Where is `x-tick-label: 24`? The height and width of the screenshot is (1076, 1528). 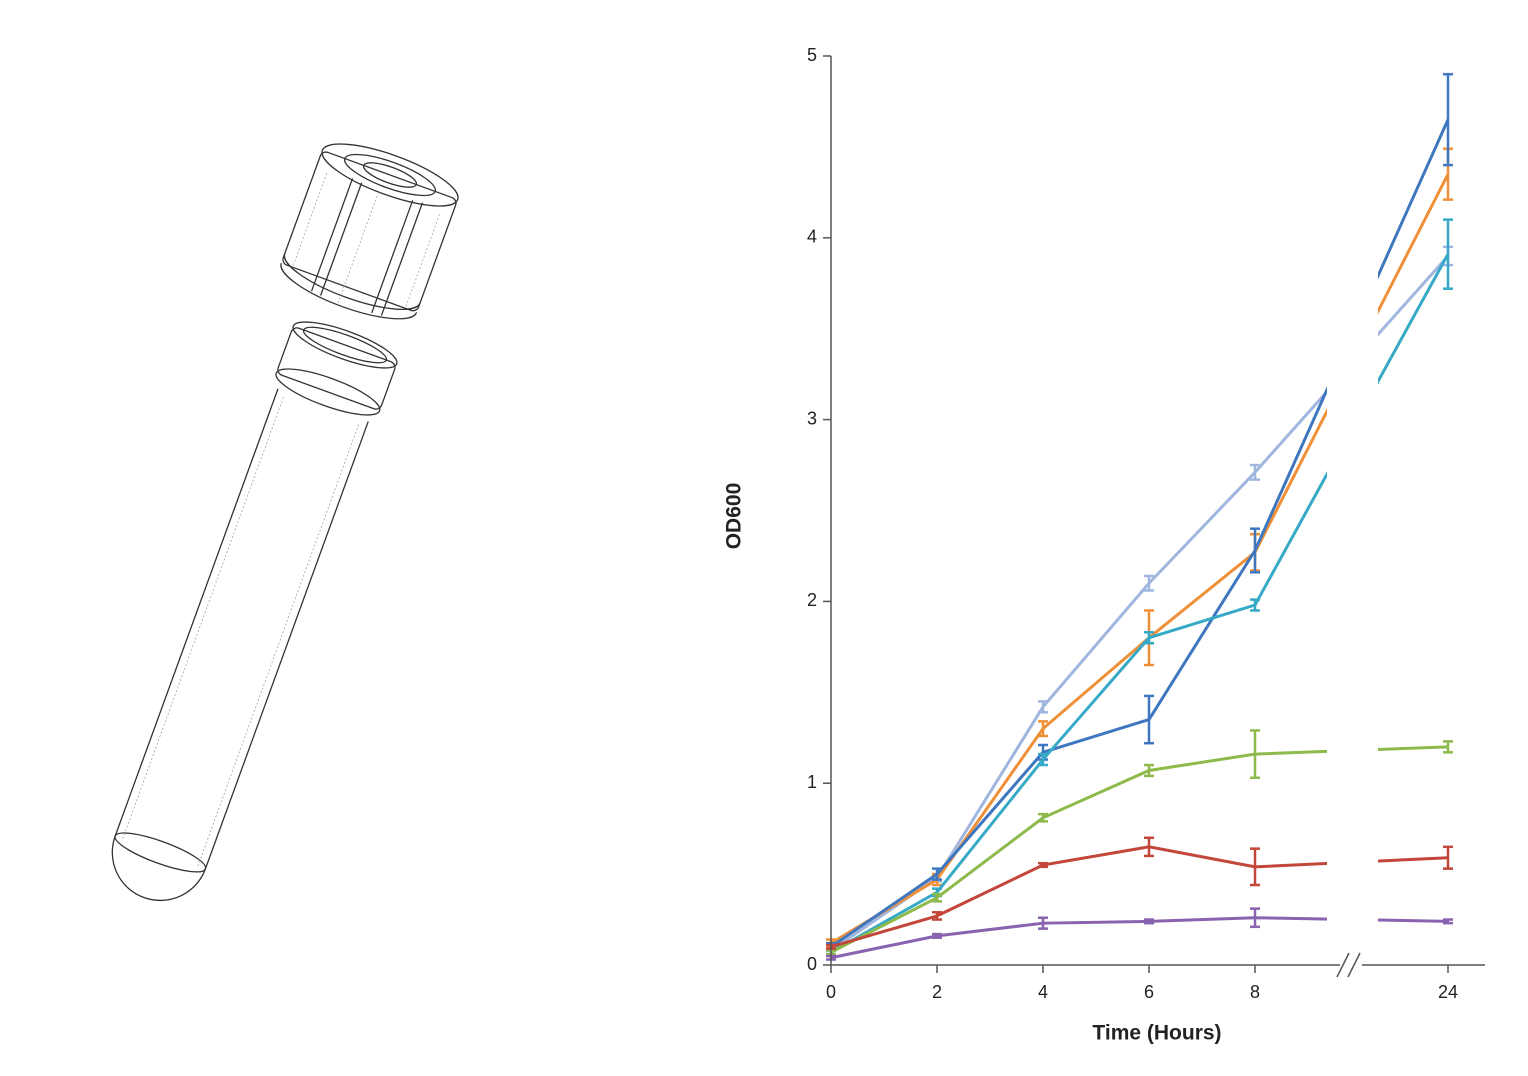
x-tick-label: 24 is located at coordinates (1448, 992).